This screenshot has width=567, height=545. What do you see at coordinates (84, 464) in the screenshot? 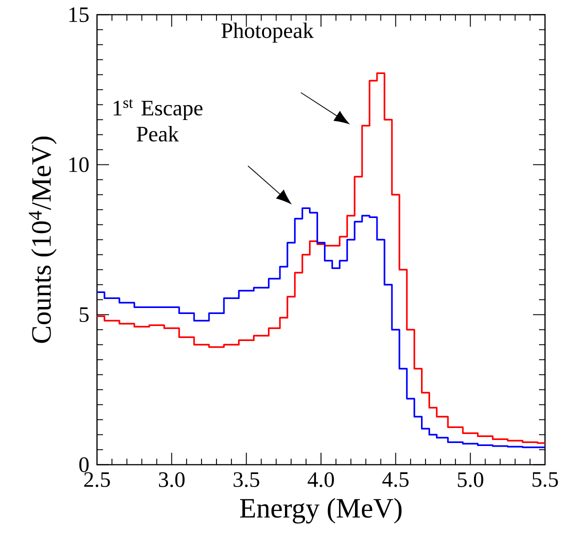
I see `y-tick-label: 0` at bounding box center [84, 464].